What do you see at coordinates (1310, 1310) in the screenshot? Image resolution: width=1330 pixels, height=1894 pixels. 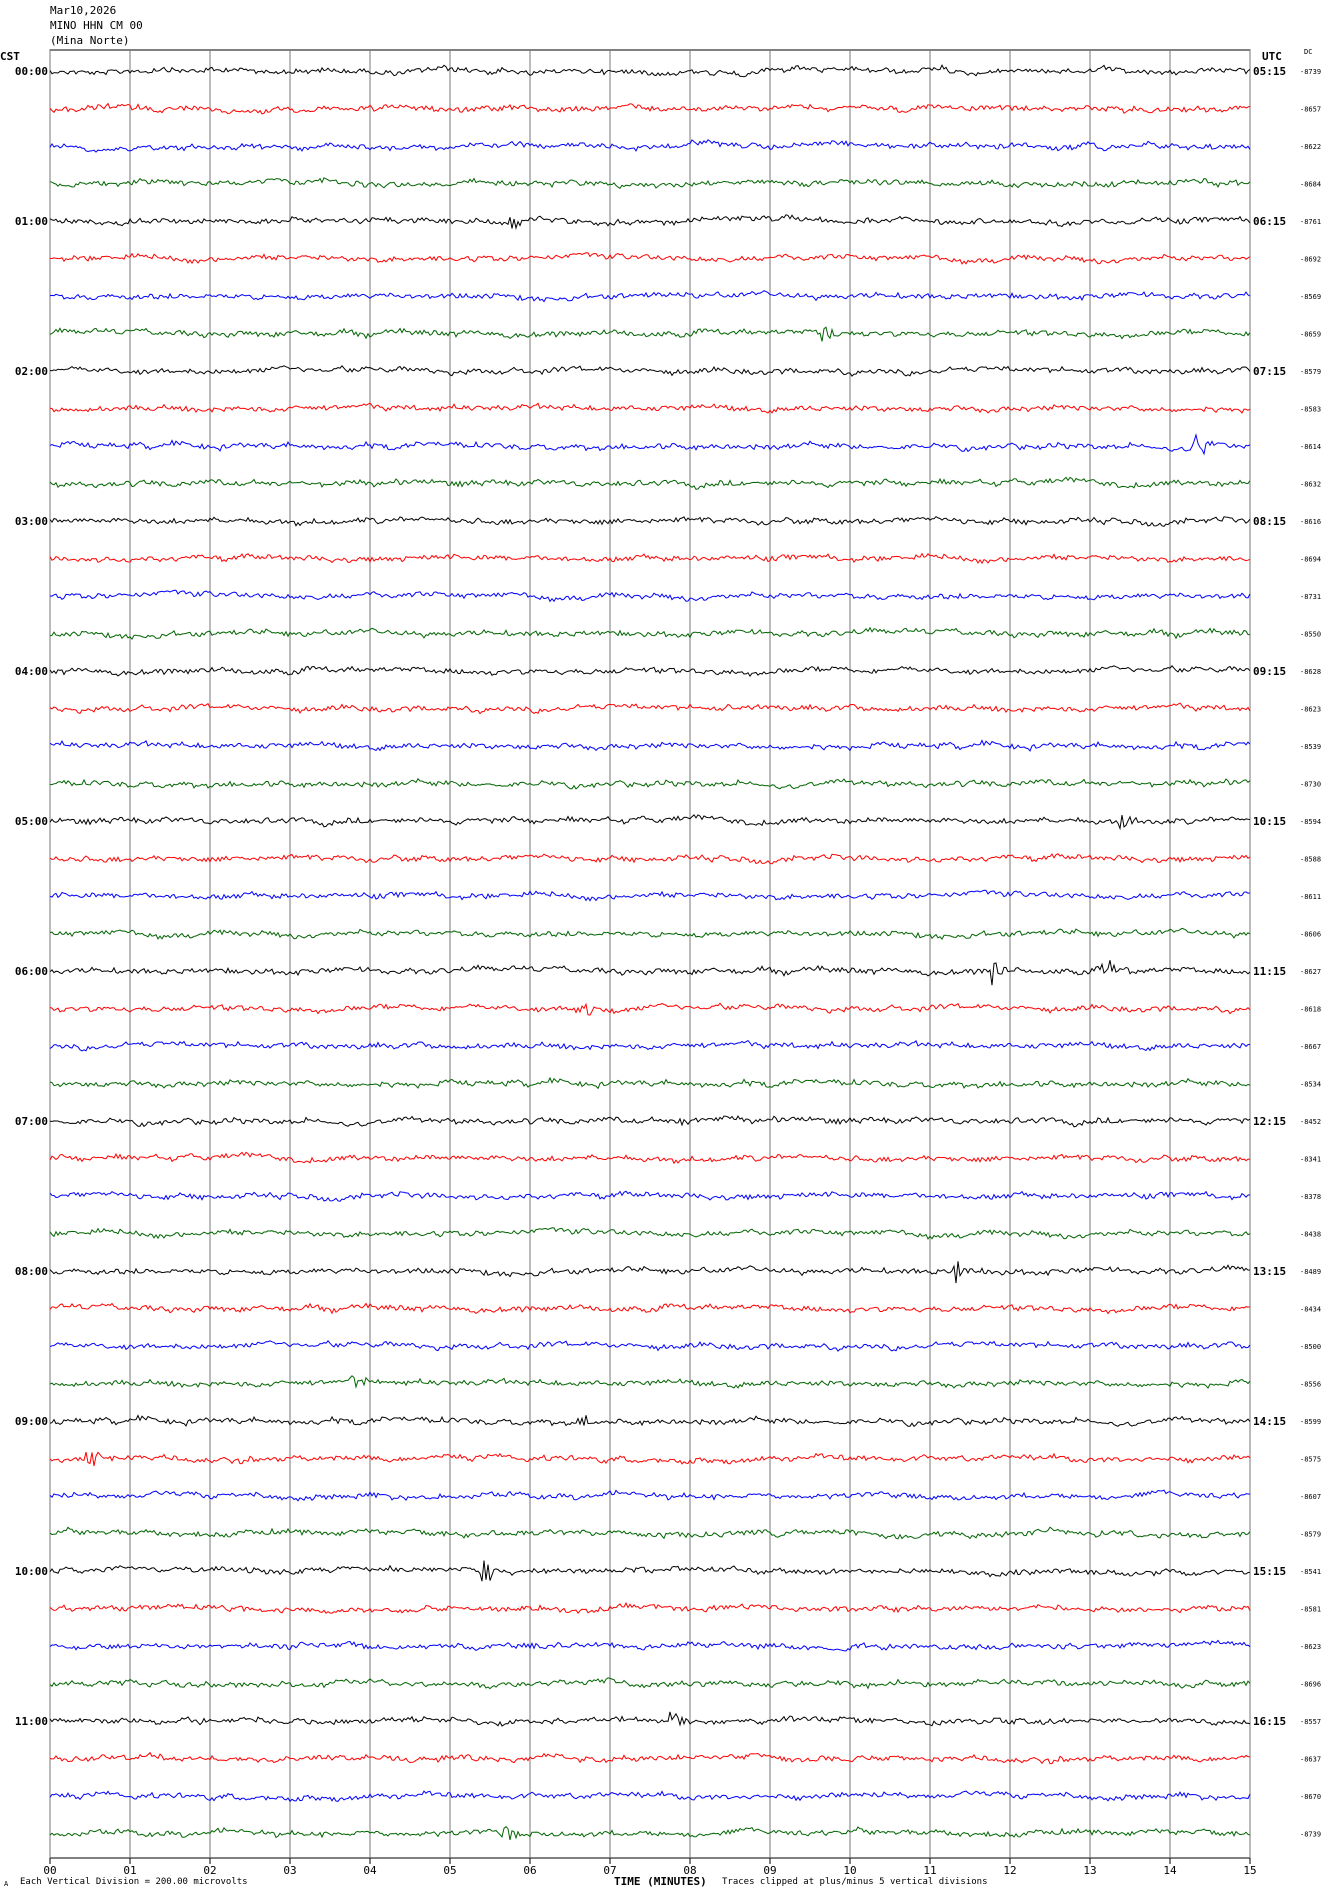 I see `dc-offset-label: -8434` at bounding box center [1310, 1310].